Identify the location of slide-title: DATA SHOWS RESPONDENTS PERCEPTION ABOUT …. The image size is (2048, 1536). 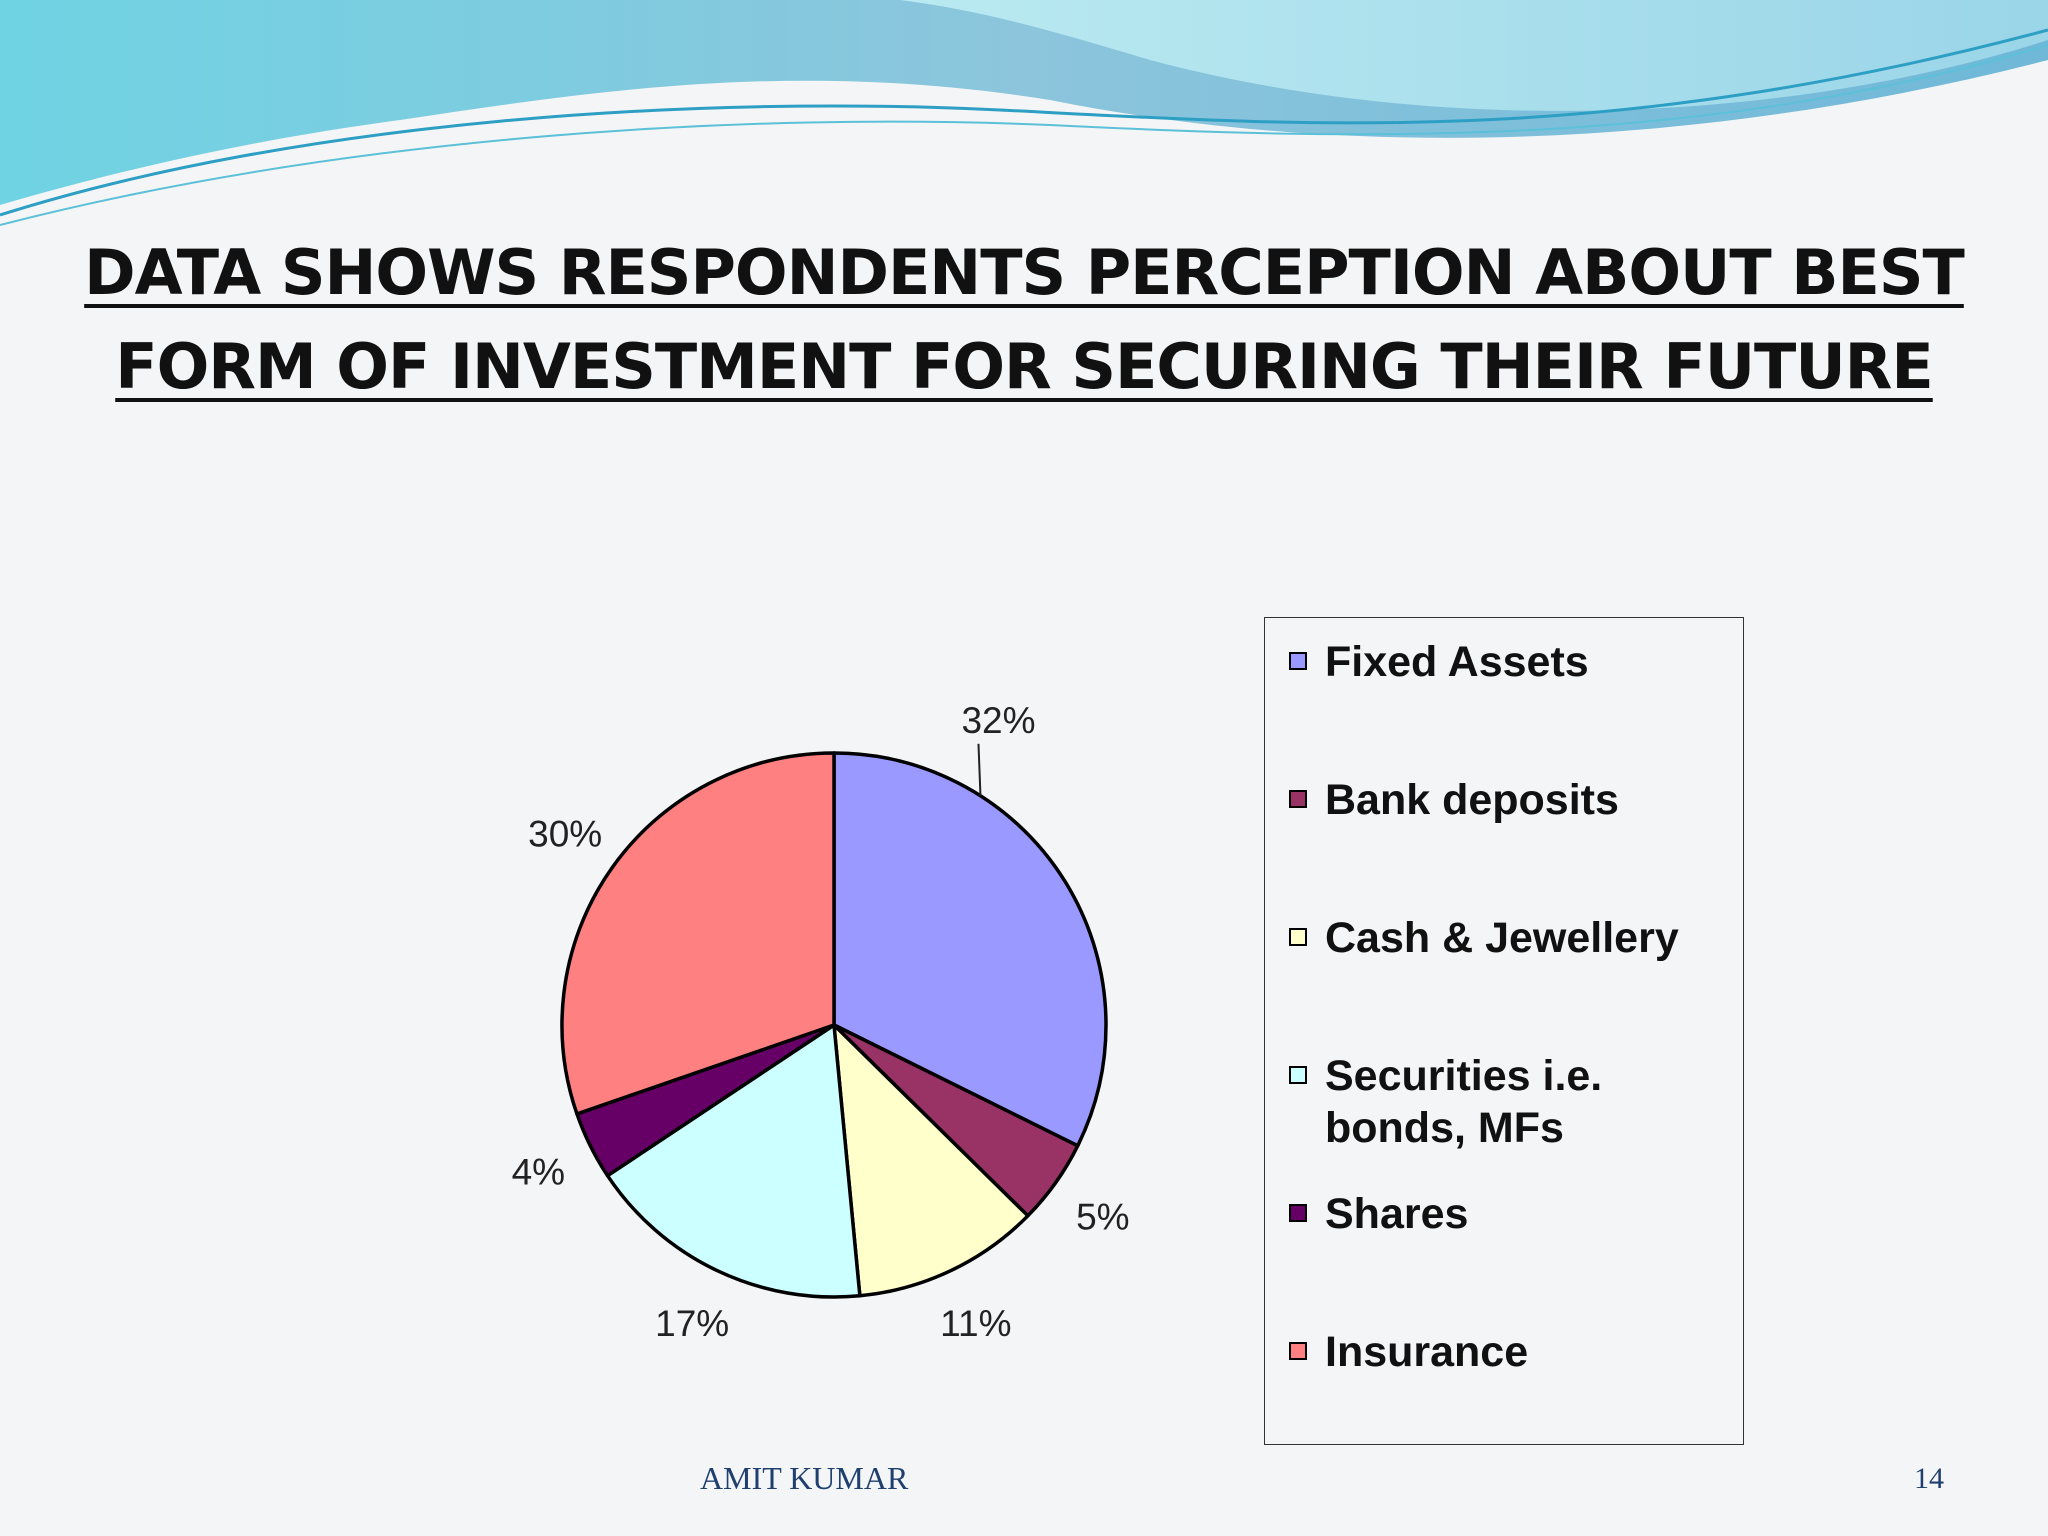
(1024, 320).